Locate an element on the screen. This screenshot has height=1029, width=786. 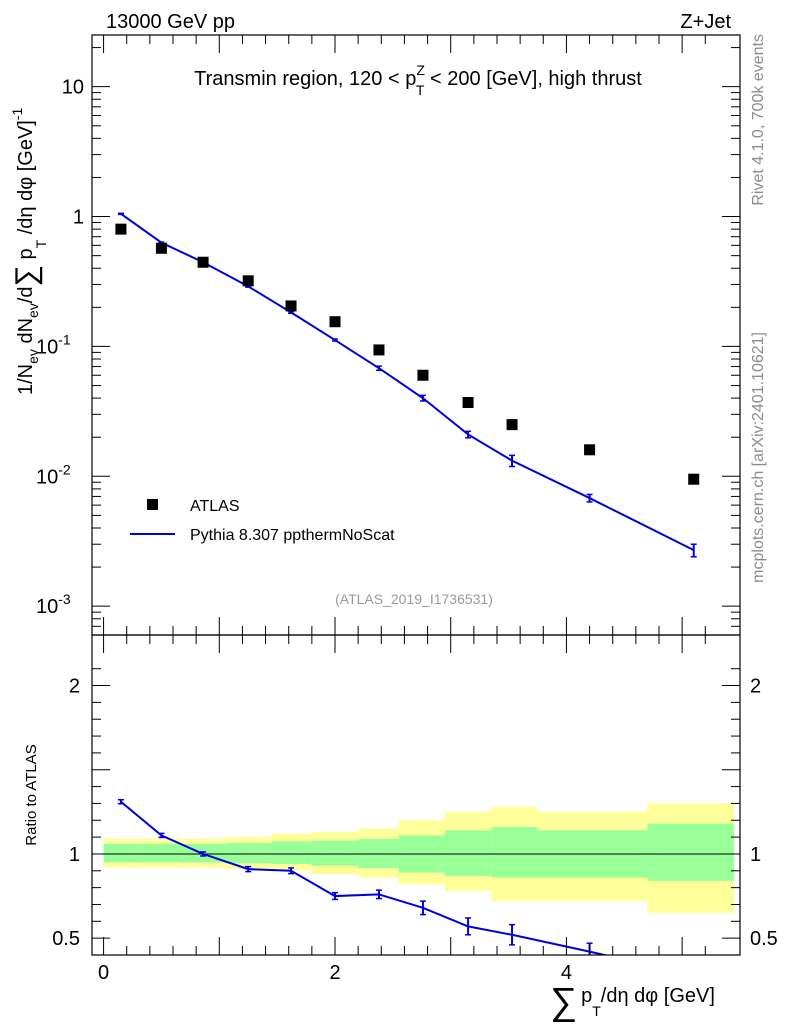
ratio-series-group is located at coordinates (363, 876).